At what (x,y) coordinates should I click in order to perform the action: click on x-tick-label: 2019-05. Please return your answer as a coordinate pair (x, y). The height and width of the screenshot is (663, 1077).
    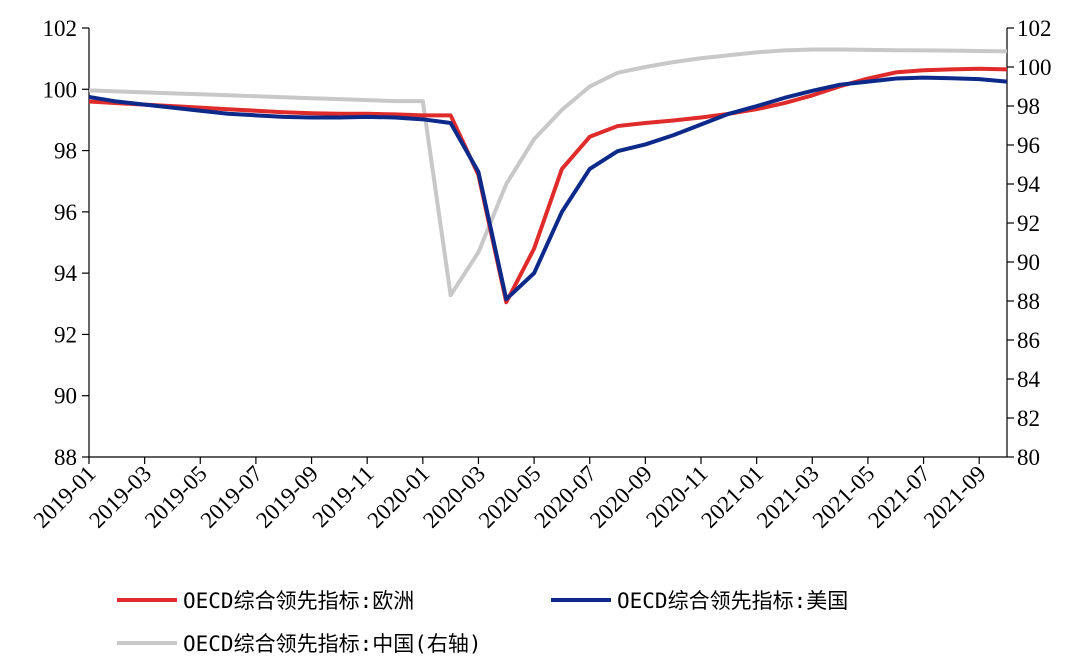
    Looking at the image, I should click on (176, 497).